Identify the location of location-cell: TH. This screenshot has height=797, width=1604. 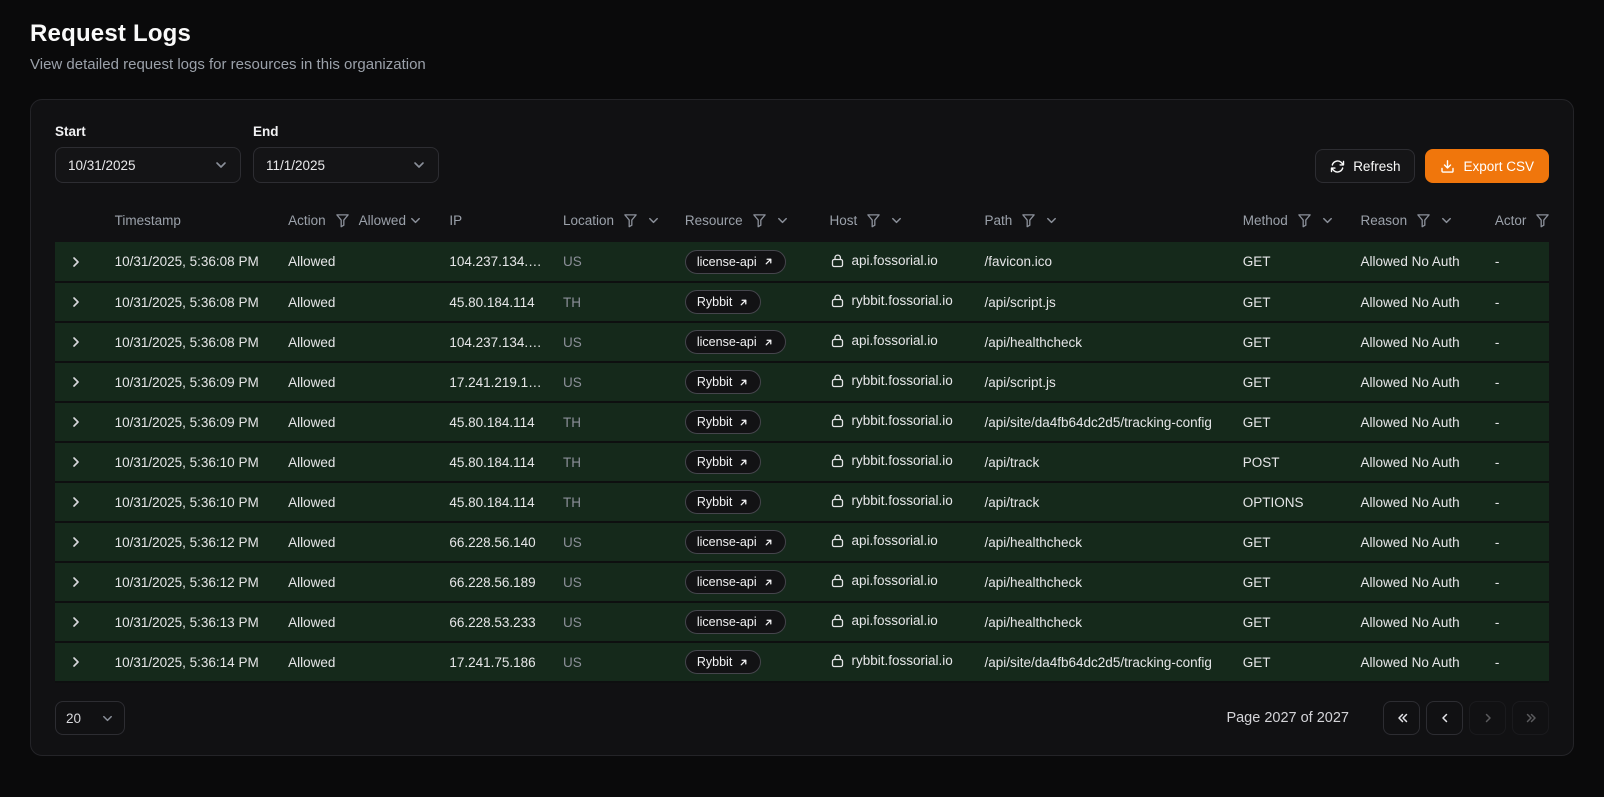
(571, 422).